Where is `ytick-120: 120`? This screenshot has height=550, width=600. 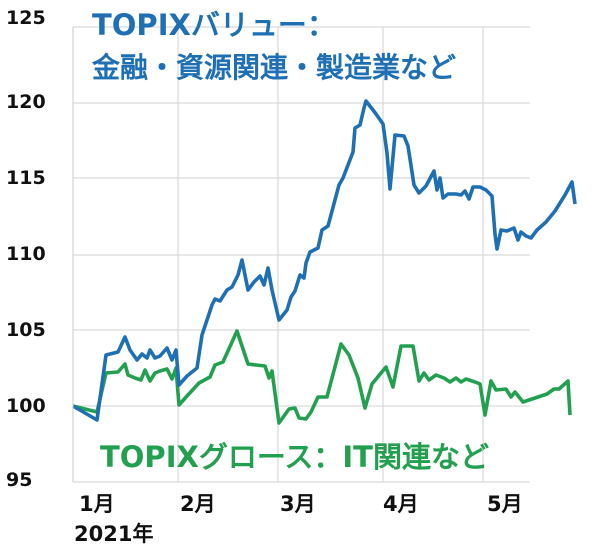
ytick-120: 120 is located at coordinates (26, 102).